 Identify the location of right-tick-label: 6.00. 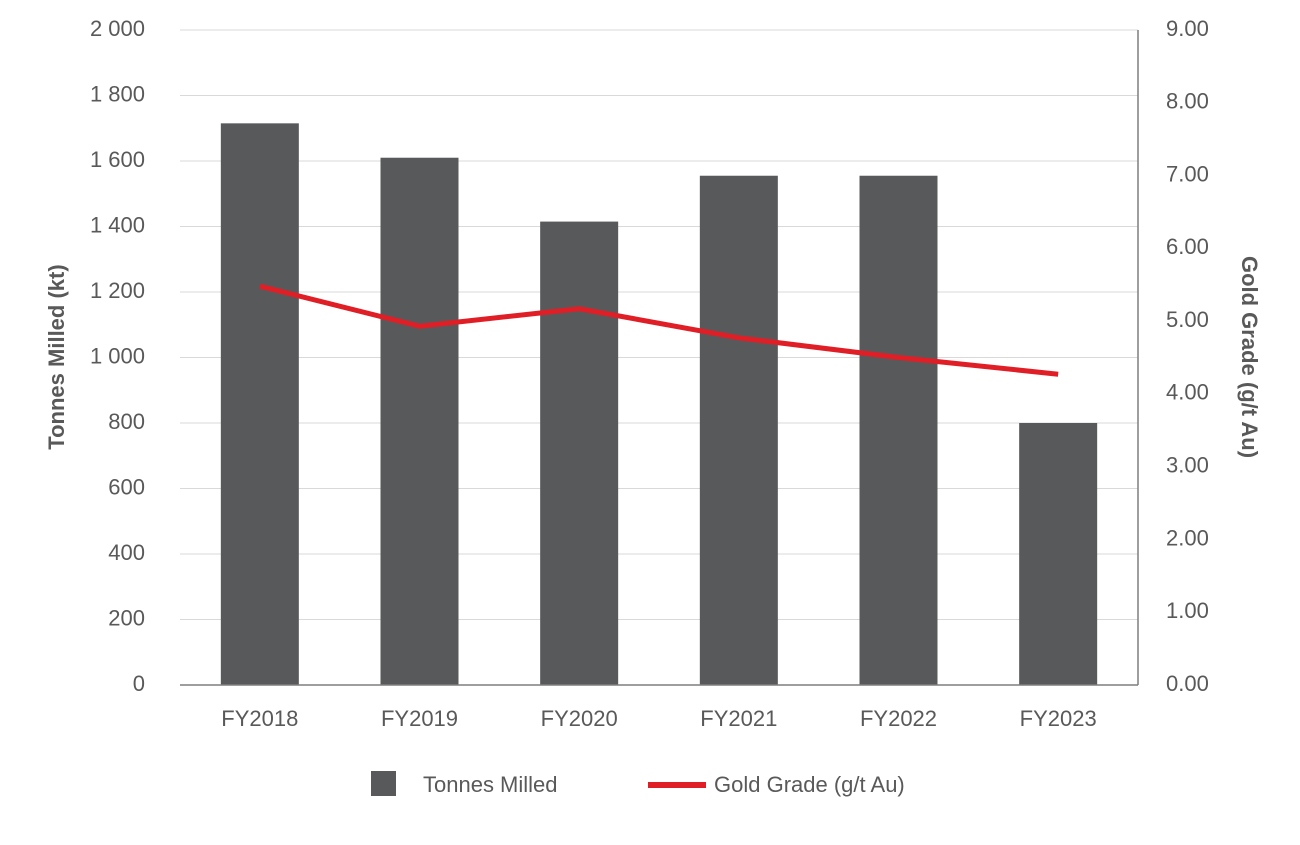
(1187, 246).